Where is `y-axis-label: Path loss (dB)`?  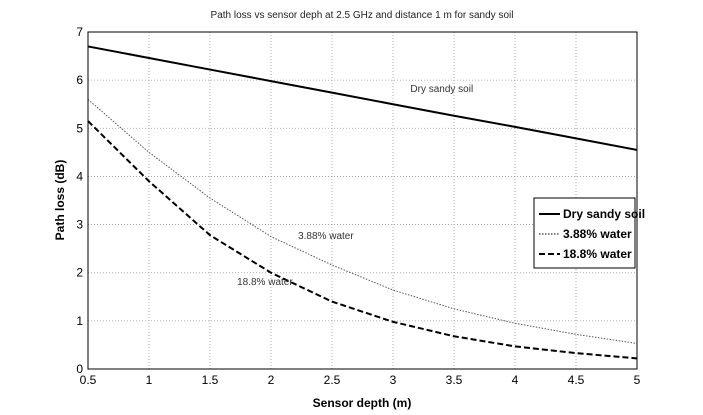
y-axis-label: Path loss (dB) is located at coordinates (60, 200).